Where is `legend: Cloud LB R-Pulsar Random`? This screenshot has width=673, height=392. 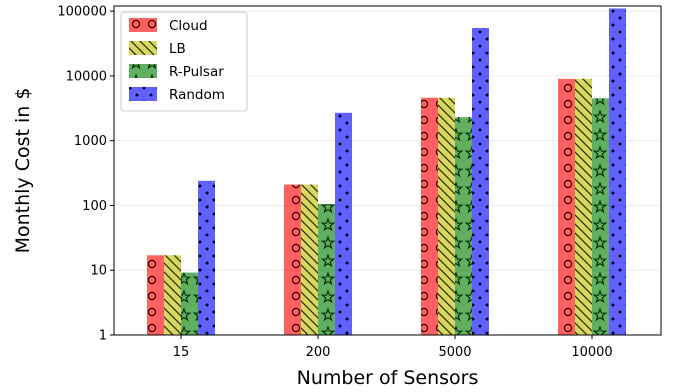 legend: Cloud LB R-Pulsar Random is located at coordinates (184, 61).